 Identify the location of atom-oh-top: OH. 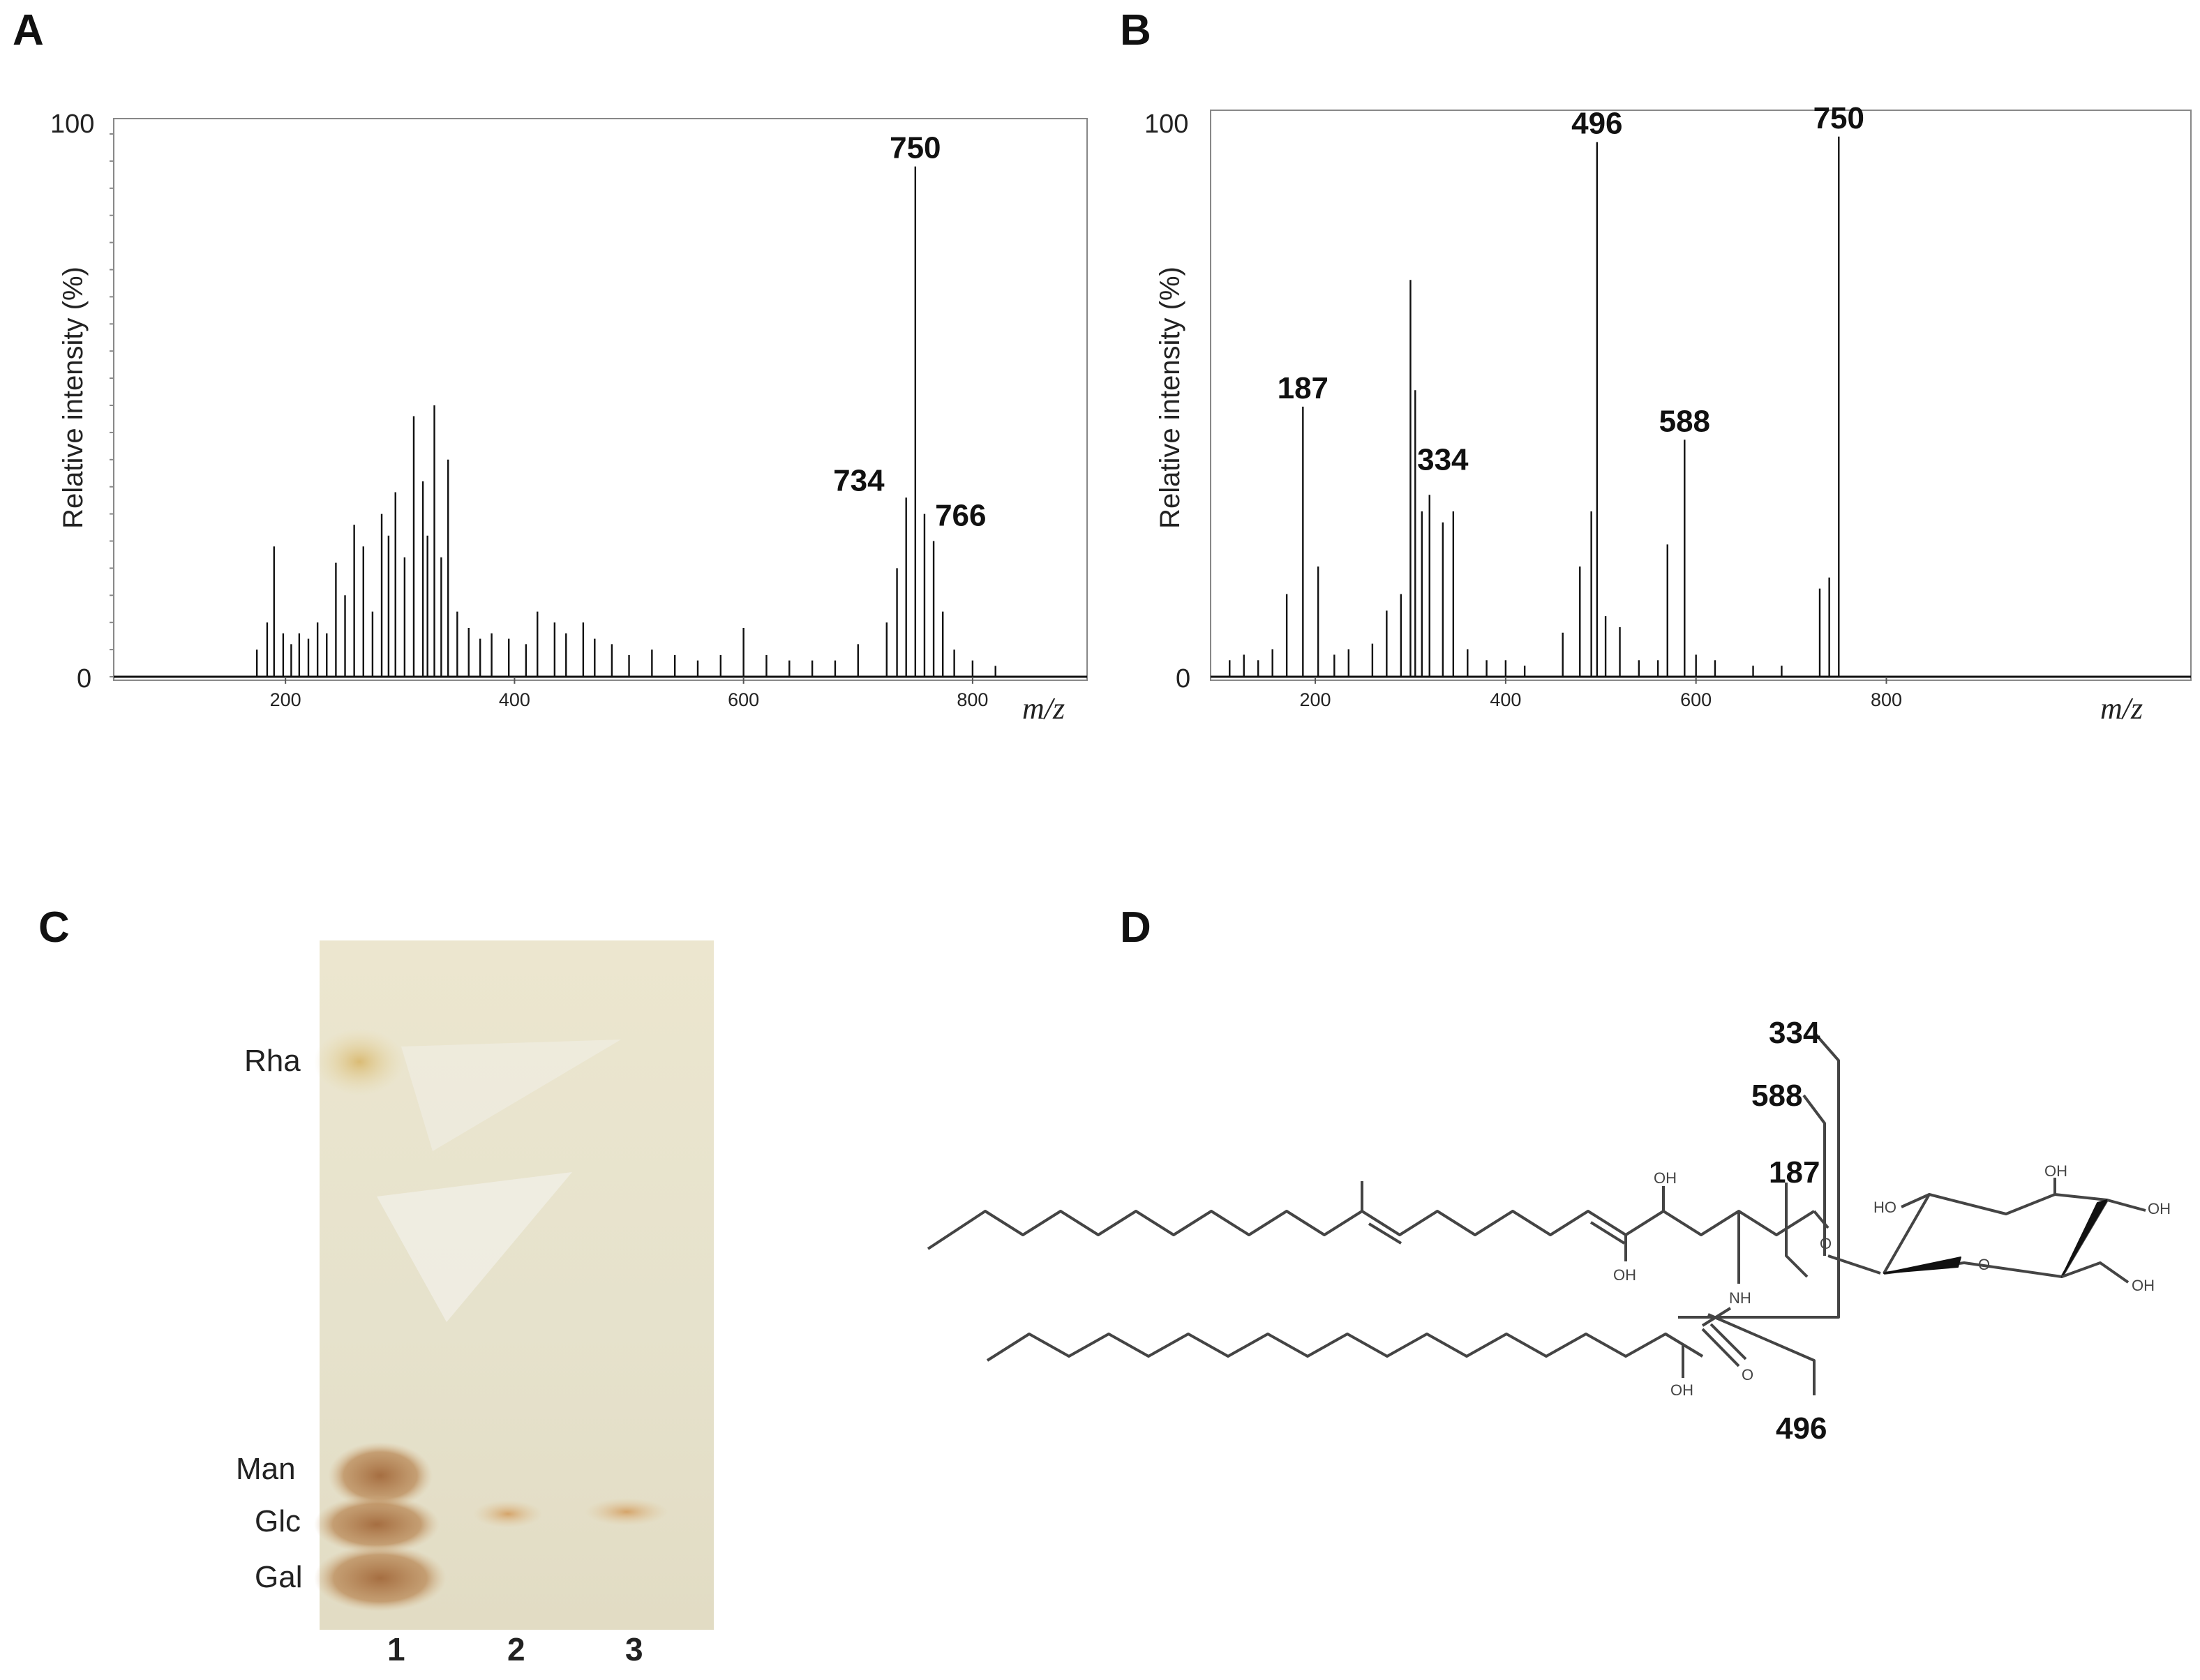
(1665, 1178).